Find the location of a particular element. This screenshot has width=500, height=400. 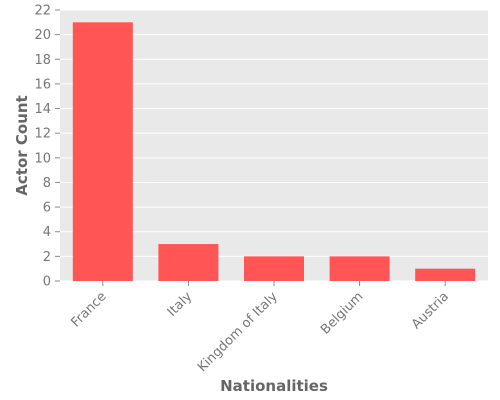

y-tick-label-9: 18 is located at coordinates (42, 60).